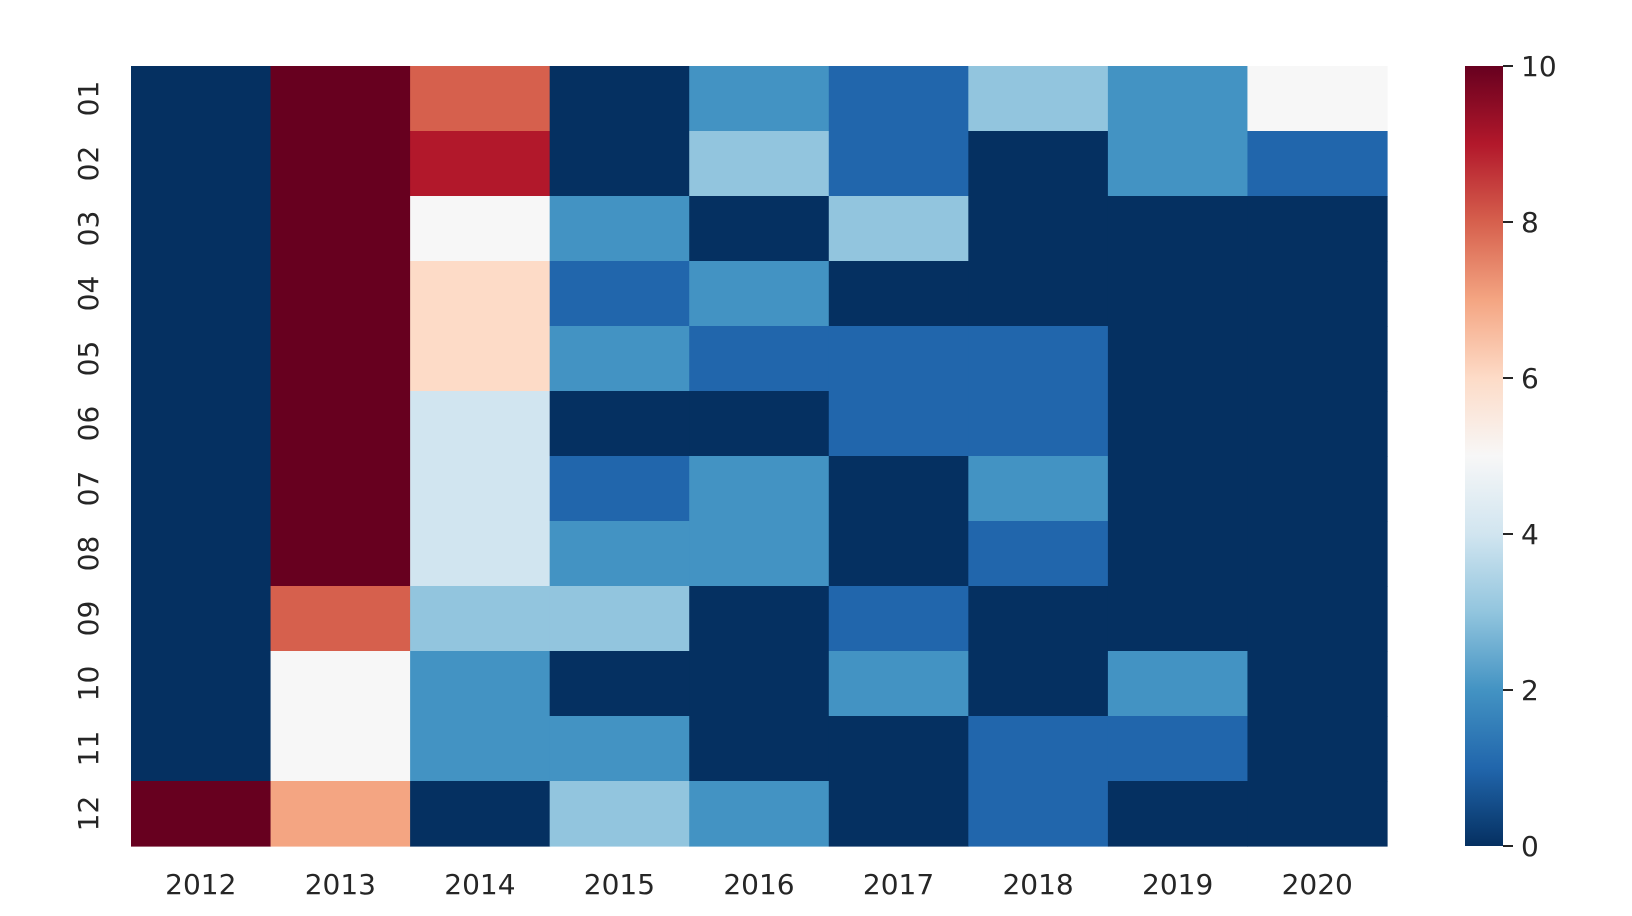 Image resolution: width=1632 pixels, height=916 pixels. What do you see at coordinates (88, 684) in the screenshot?
I see `y-tick-label-10: 10` at bounding box center [88, 684].